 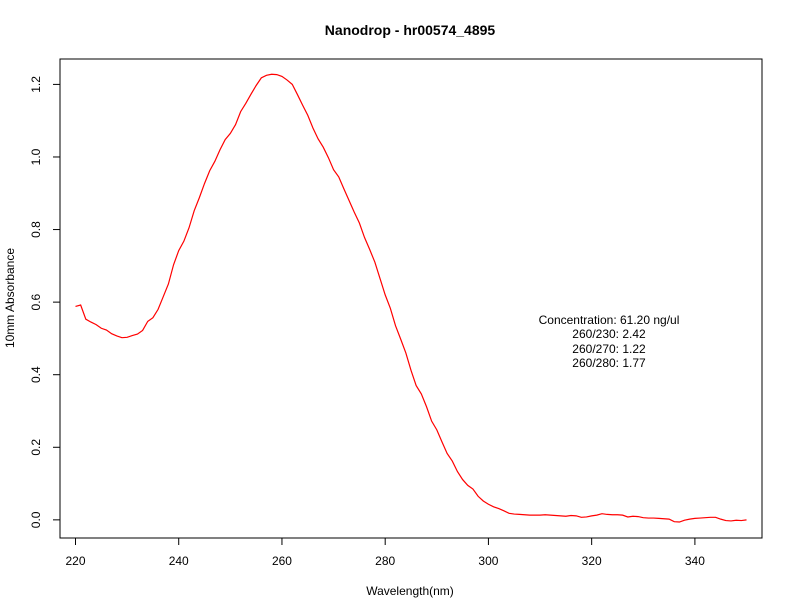 I want to click on x-tick-label: 280, so click(x=385, y=561).